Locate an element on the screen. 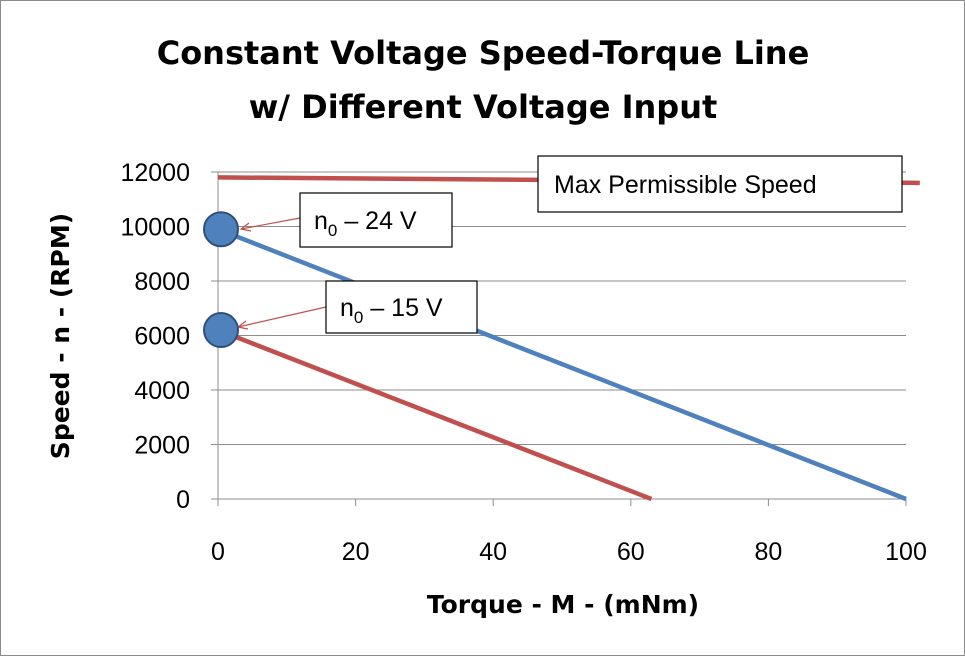  n0-24v-callout-box is located at coordinates (376, 220).